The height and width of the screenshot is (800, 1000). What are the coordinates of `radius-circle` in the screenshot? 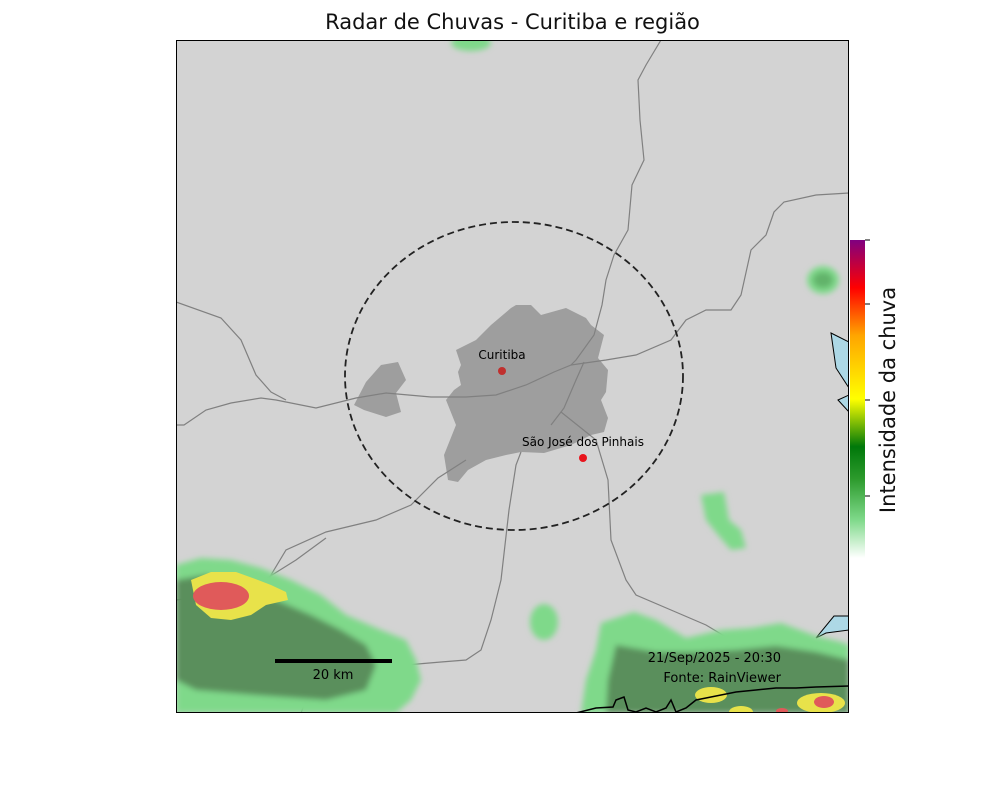 It's located at (514, 376).